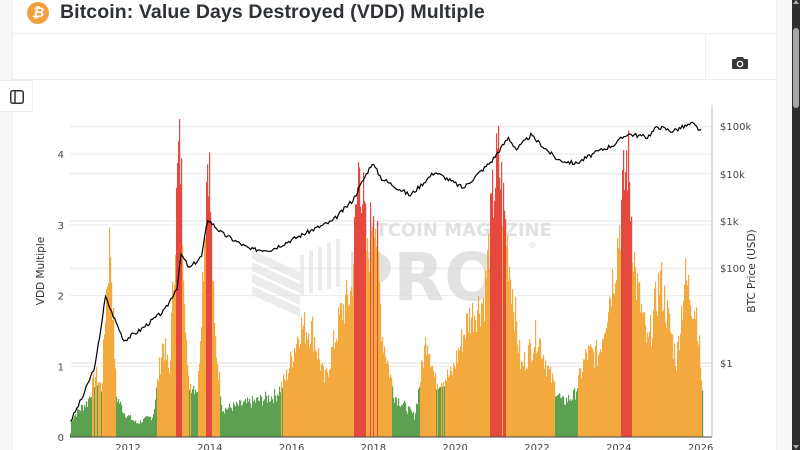 The height and width of the screenshot is (450, 800). I want to click on x-tick-label: 2026, so click(700, 446).